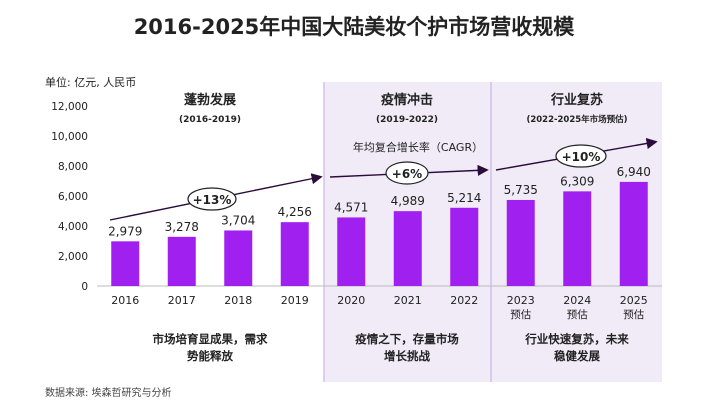  I want to click on y-tick-label: 0, so click(84, 287).